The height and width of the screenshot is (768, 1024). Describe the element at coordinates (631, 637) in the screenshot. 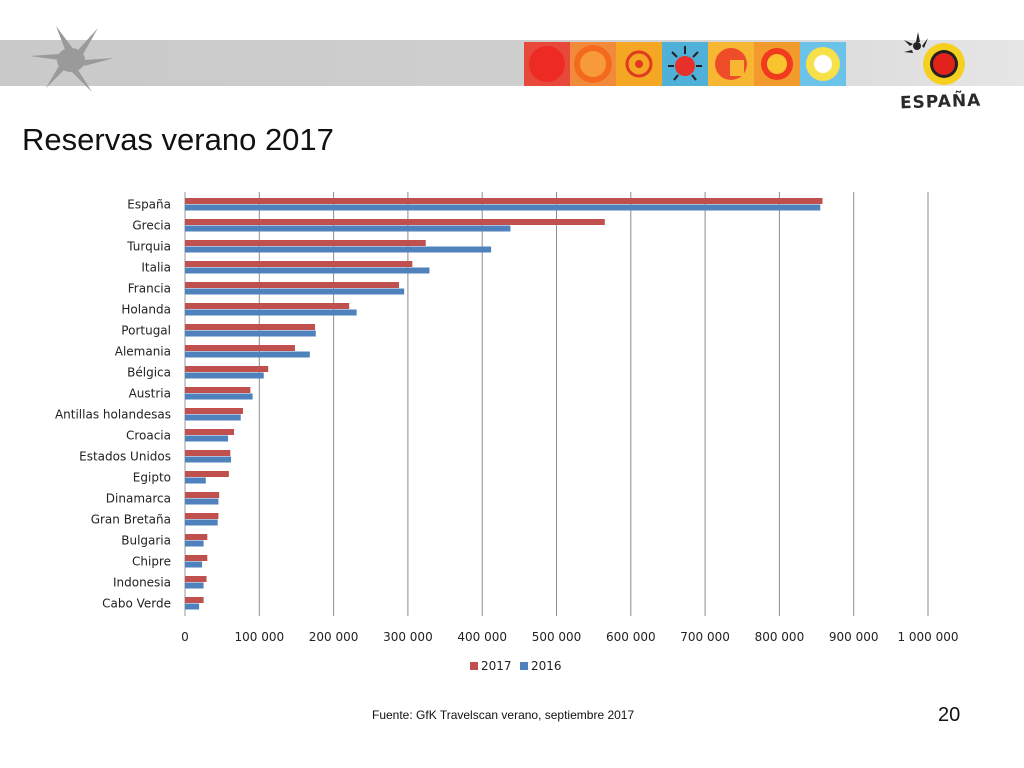

I see `x-tick-label: 600 000` at that location.